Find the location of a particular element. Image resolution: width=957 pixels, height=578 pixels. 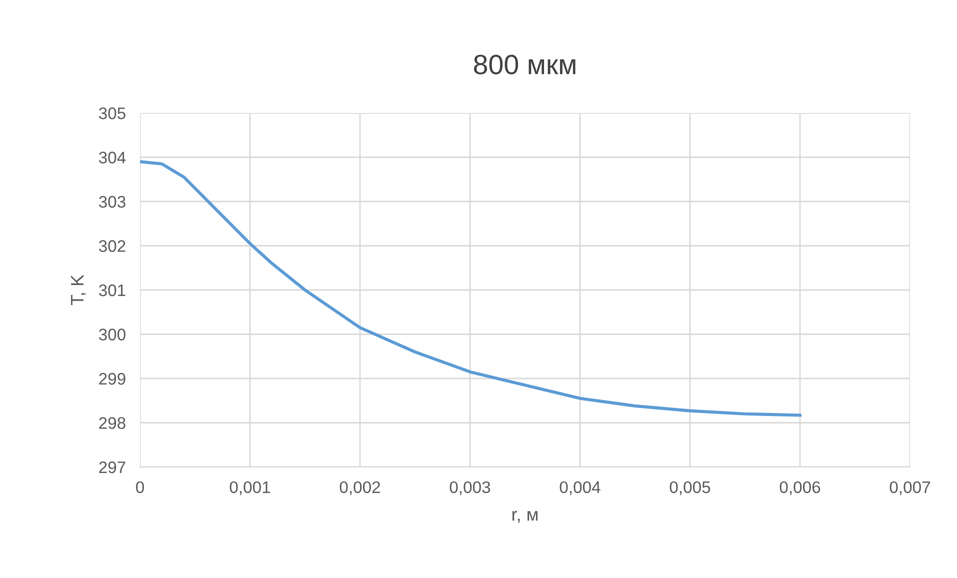

x-axis-title: r, м is located at coordinates (525, 516).